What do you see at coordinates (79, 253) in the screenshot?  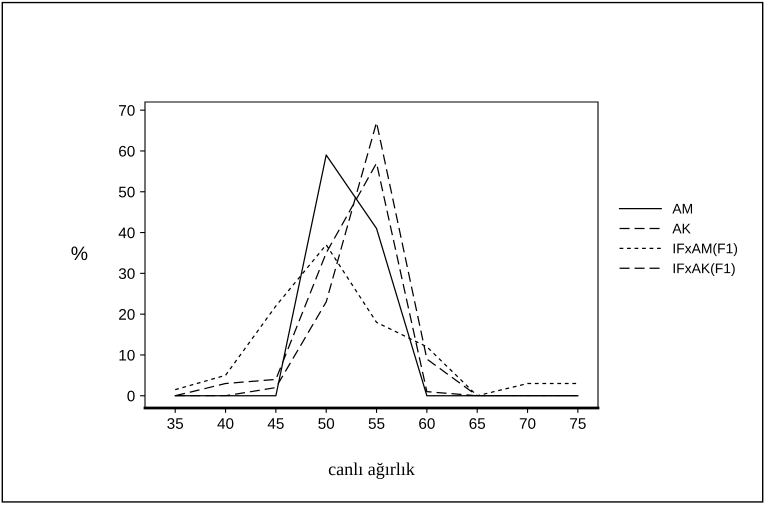 I see `y-axis-title: %` at bounding box center [79, 253].